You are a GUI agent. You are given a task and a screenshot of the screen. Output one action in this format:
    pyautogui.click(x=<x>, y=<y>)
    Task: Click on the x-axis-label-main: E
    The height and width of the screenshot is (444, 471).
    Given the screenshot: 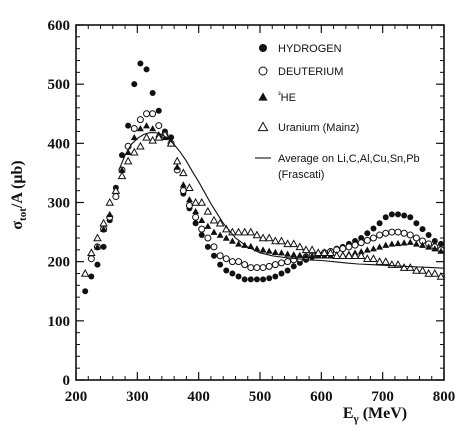 What is the action you would take?
    pyautogui.click(x=348, y=413)
    